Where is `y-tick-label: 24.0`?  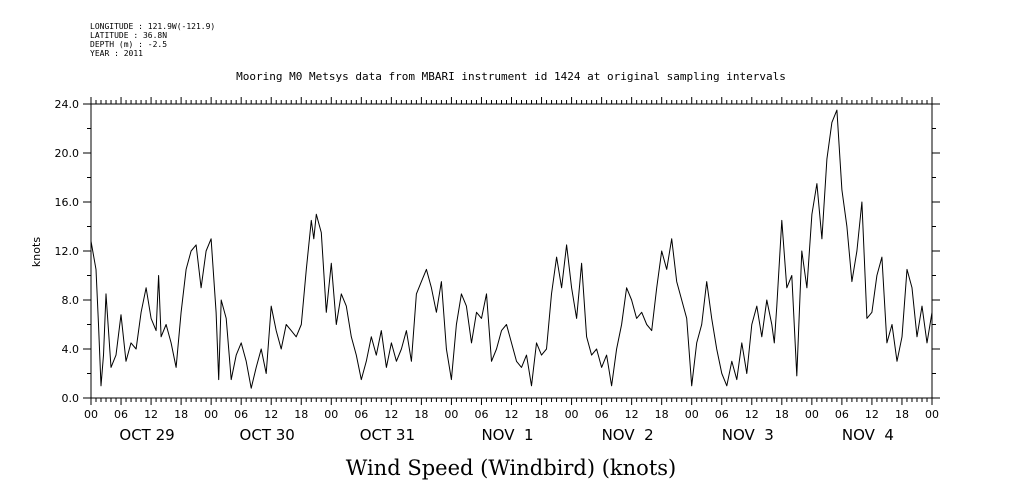
y-tick-label: 24.0 is located at coordinates (67, 104).